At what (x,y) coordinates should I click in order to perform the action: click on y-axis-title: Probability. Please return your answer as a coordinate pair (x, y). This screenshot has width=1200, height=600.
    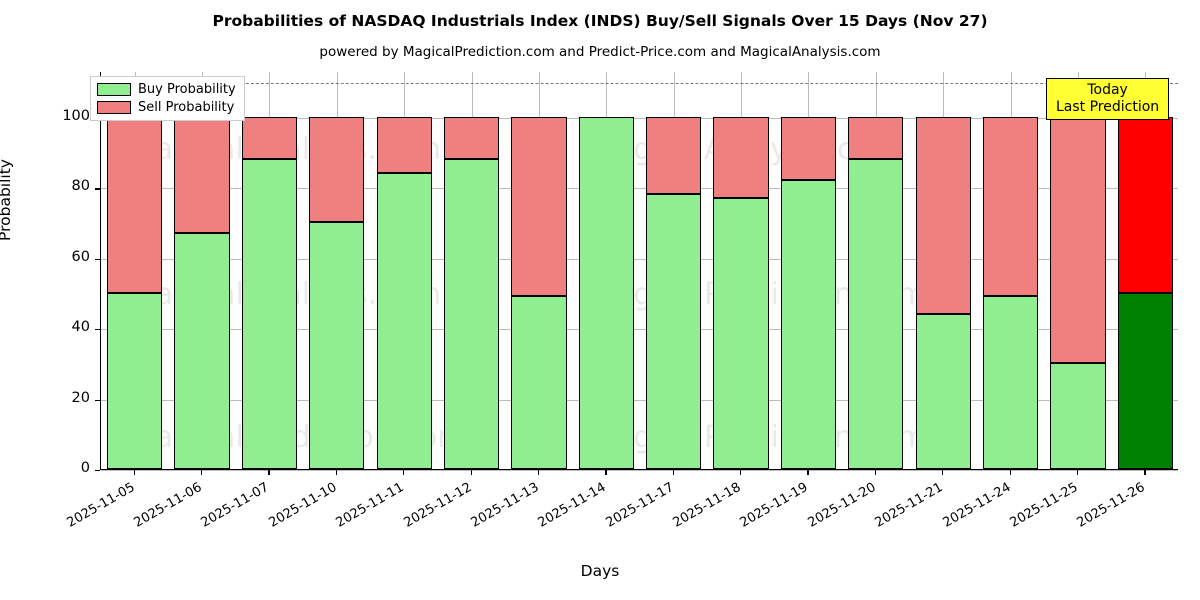
    Looking at the image, I should click on (7, 200).